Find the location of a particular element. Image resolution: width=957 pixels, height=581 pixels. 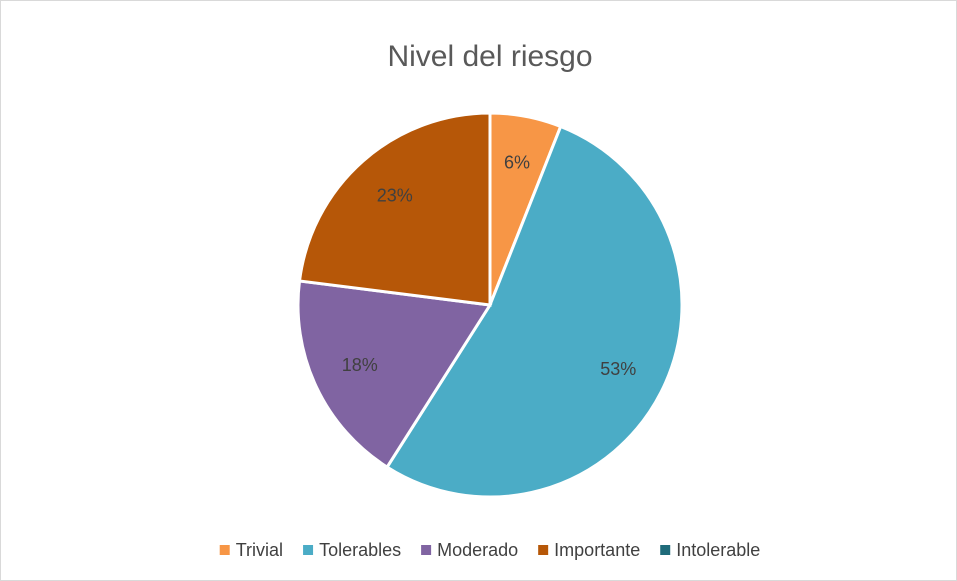

chart-title: Nivel del riesgo is located at coordinates (489, 56).